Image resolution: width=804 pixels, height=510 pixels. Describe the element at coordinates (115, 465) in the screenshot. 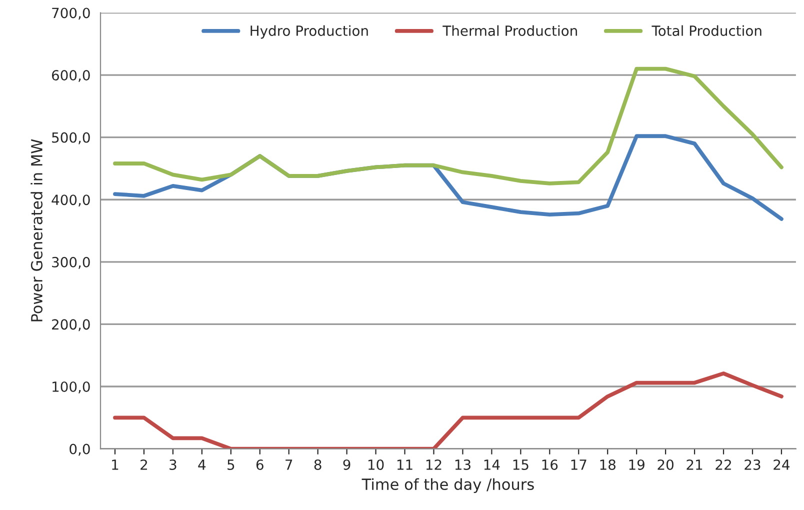

I see `x-tick-label: 1` at that location.